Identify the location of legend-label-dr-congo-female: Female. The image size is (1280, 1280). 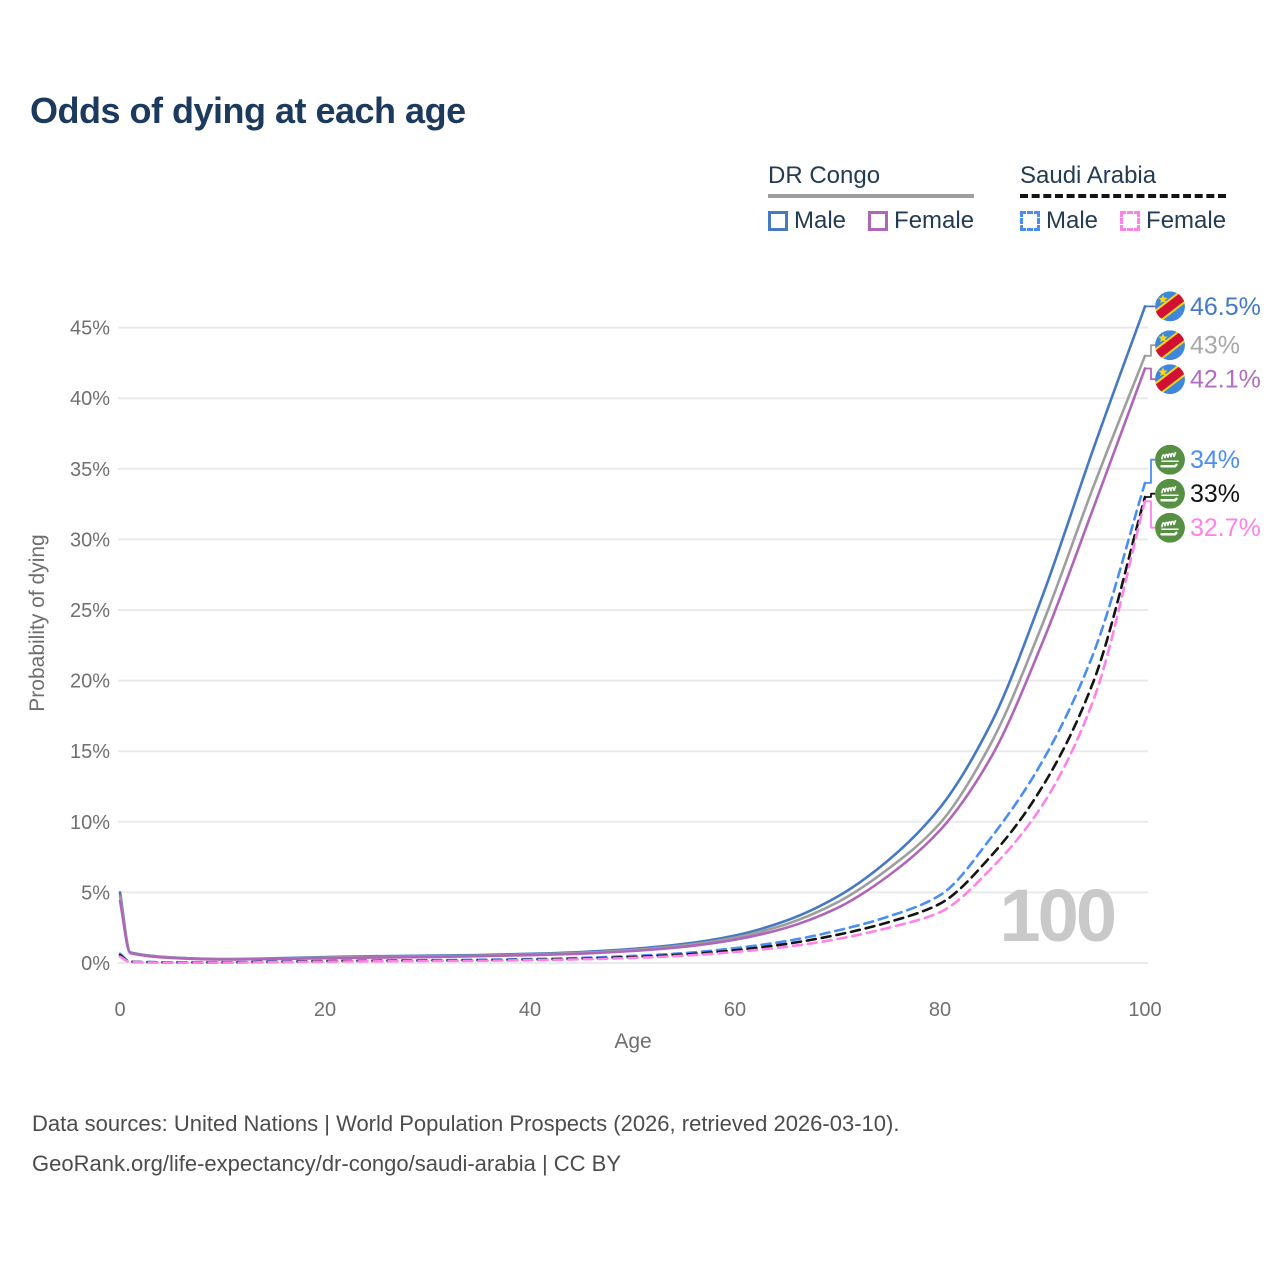
(934, 220).